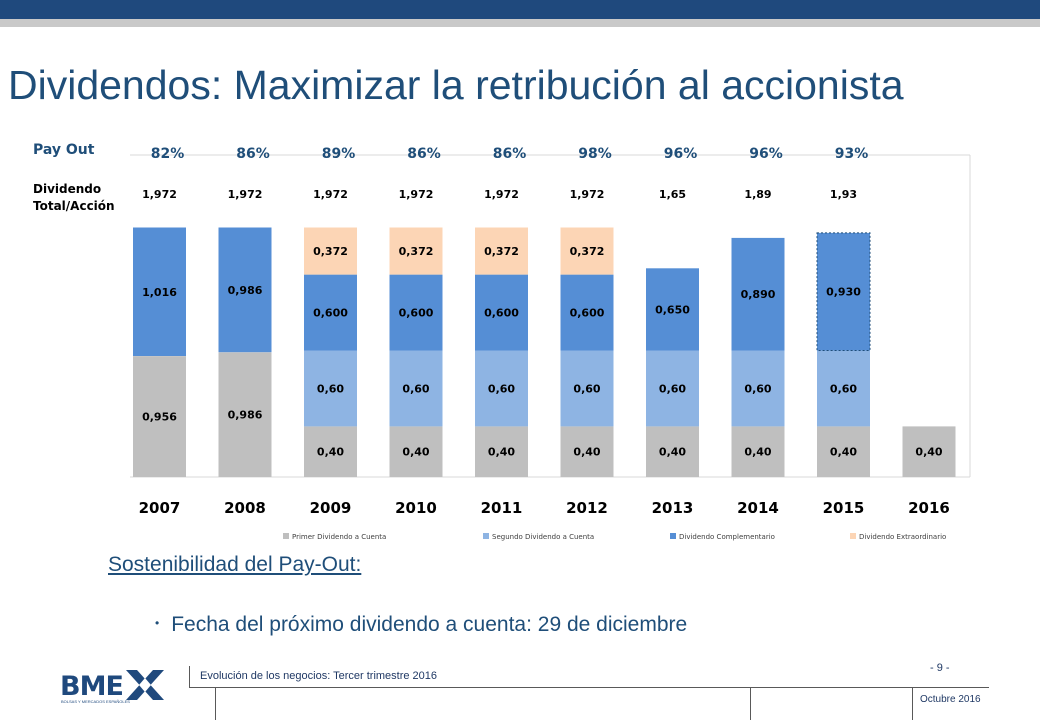  I want to click on legend-label: Dividendo Complementario, so click(727, 537).